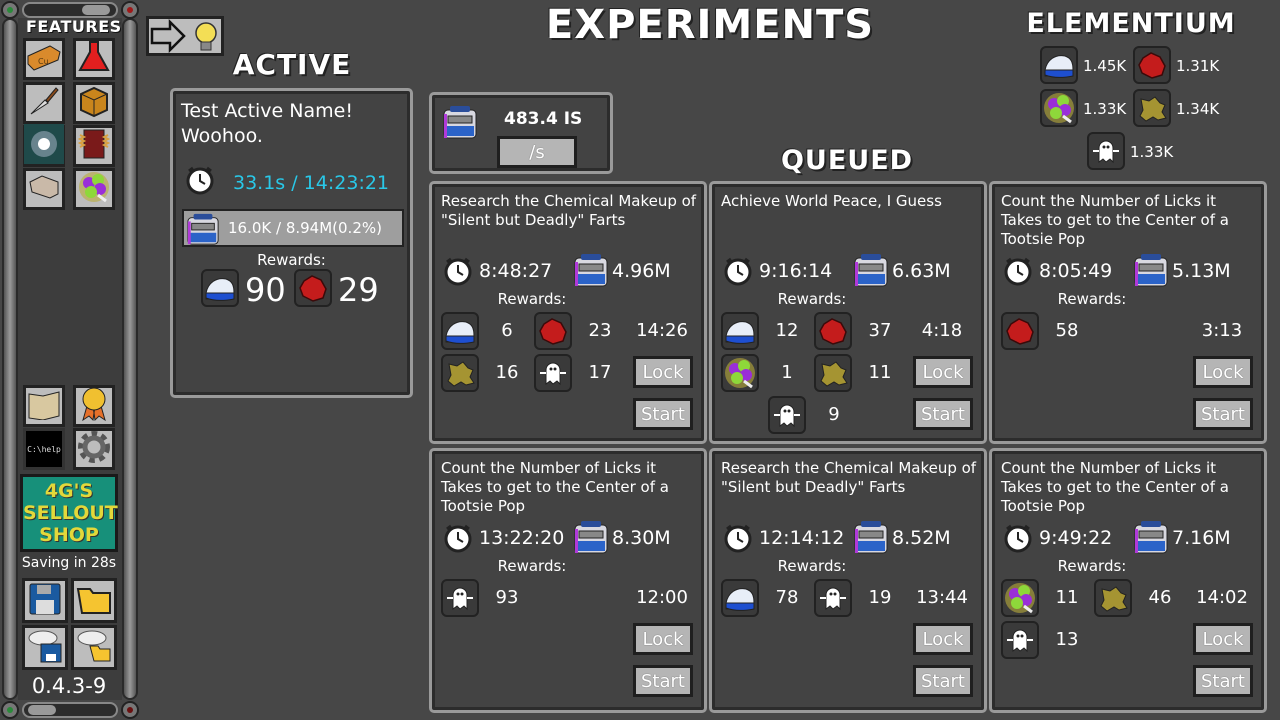 Image resolution: width=1280 pixels, height=720 pixels. What do you see at coordinates (69, 535) in the screenshot?
I see `shop-line: SHOP` at bounding box center [69, 535].